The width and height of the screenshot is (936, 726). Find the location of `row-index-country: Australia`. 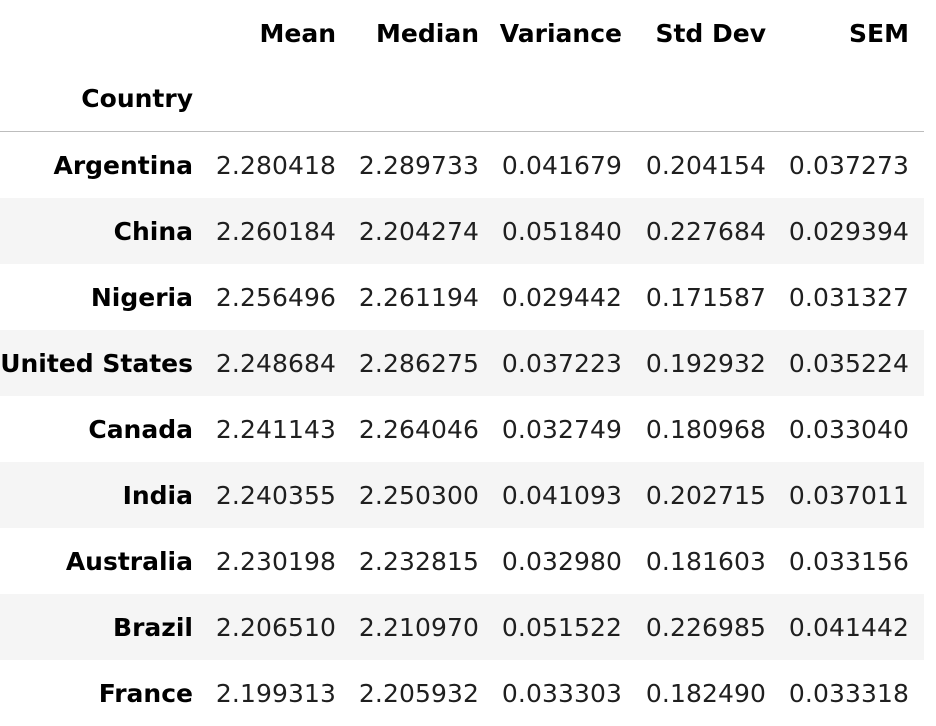

row-index-country: Australia is located at coordinates (129, 561).